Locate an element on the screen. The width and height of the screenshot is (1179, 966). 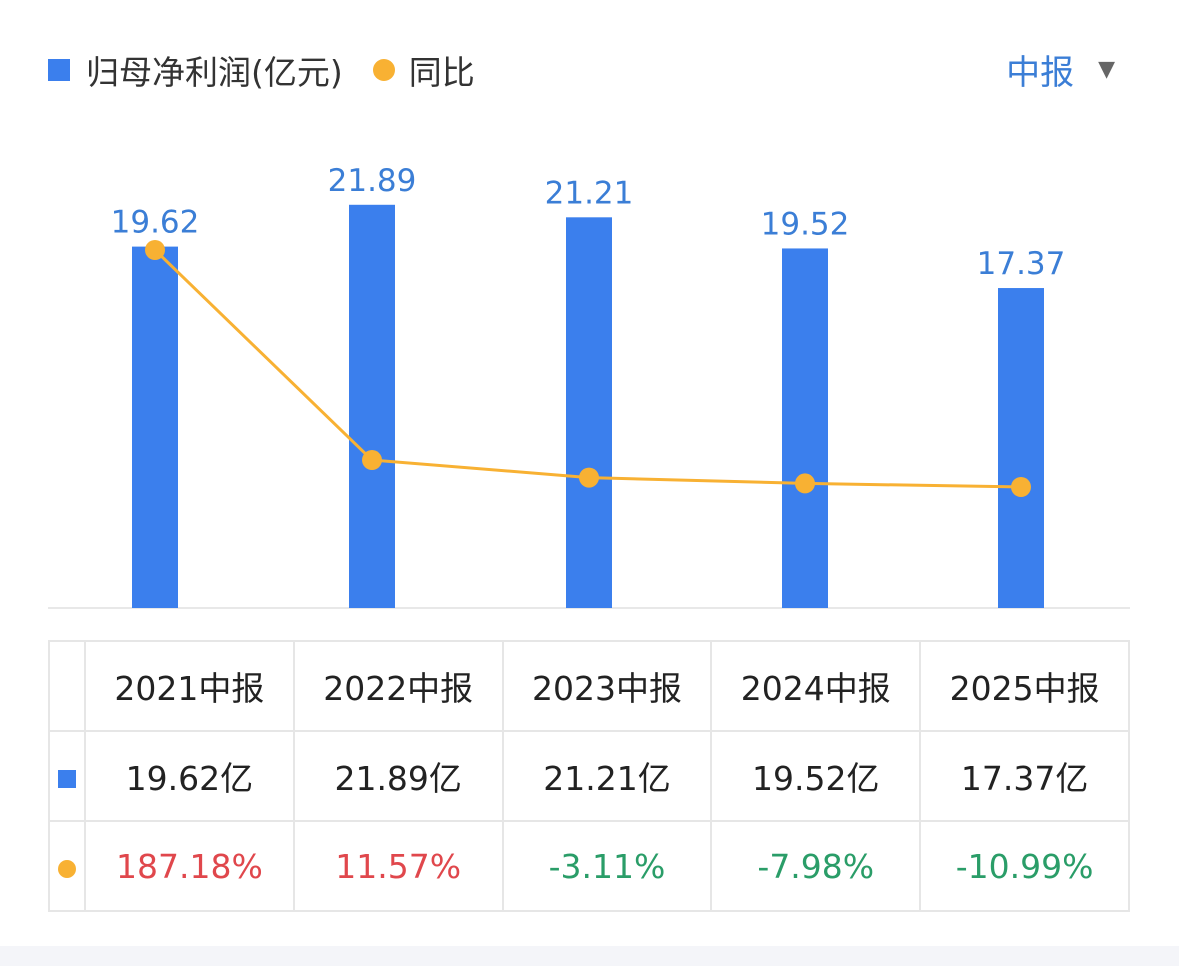
table-header-cell: 2023中报 is located at coordinates (607, 686).